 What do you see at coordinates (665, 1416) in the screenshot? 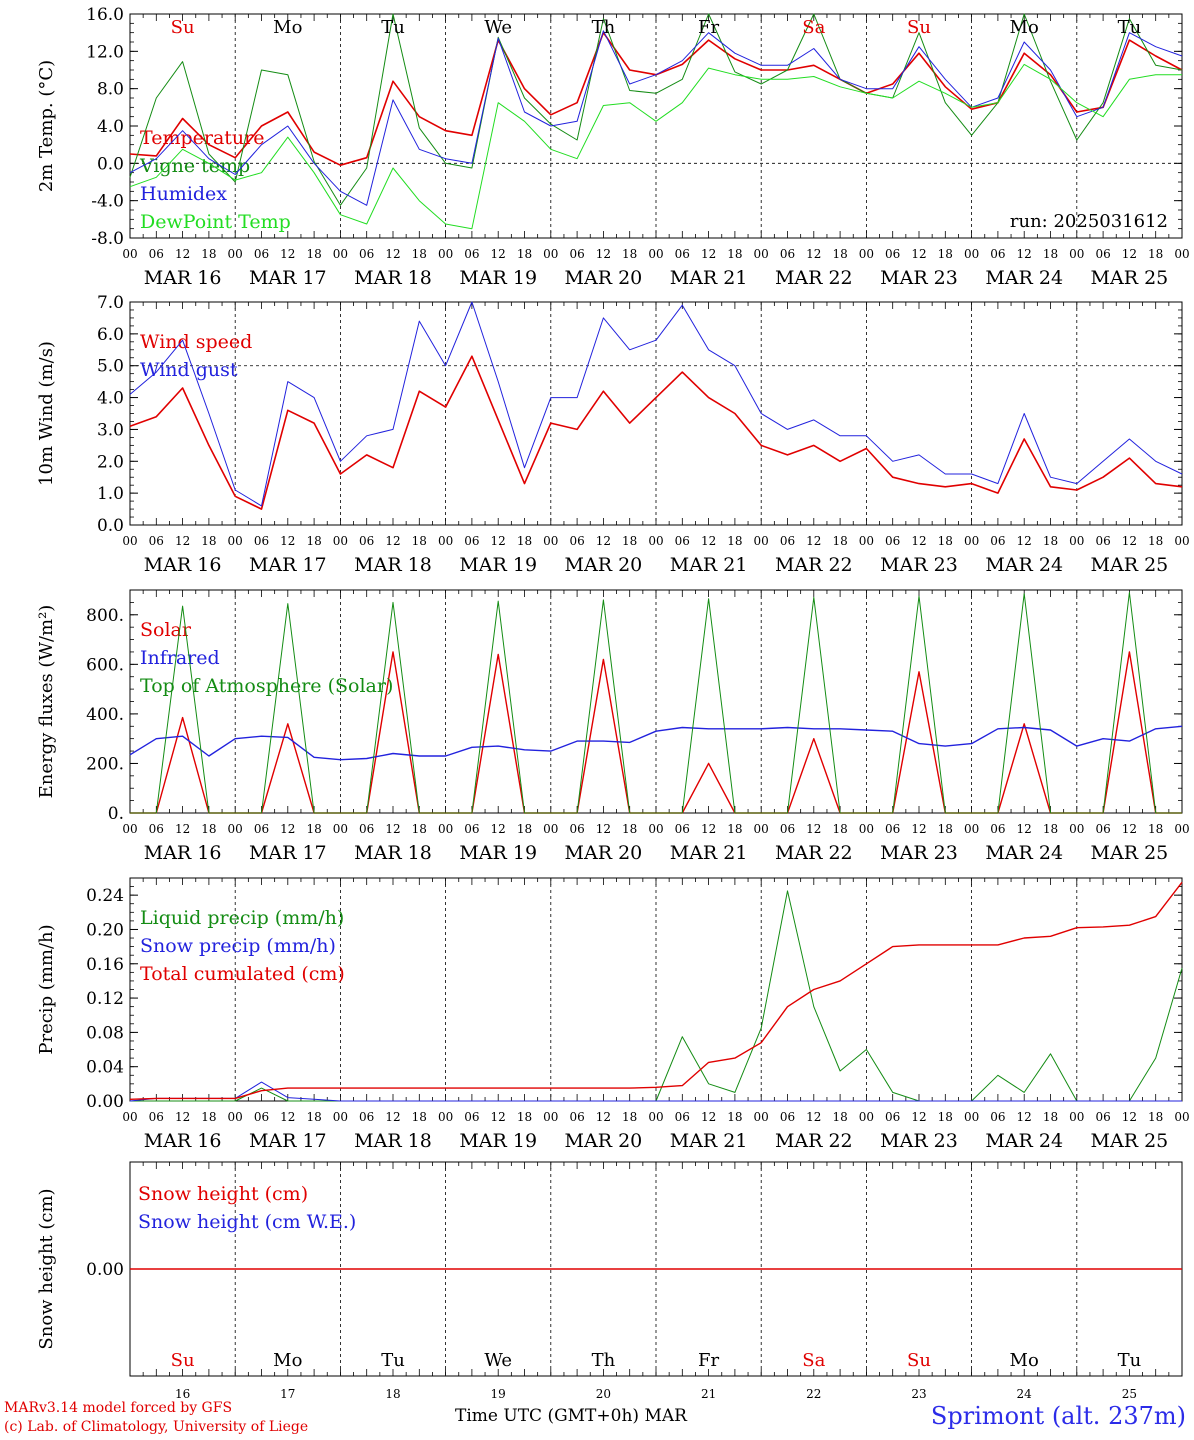
I see `x-axis-month: MAR` at bounding box center [665, 1416].